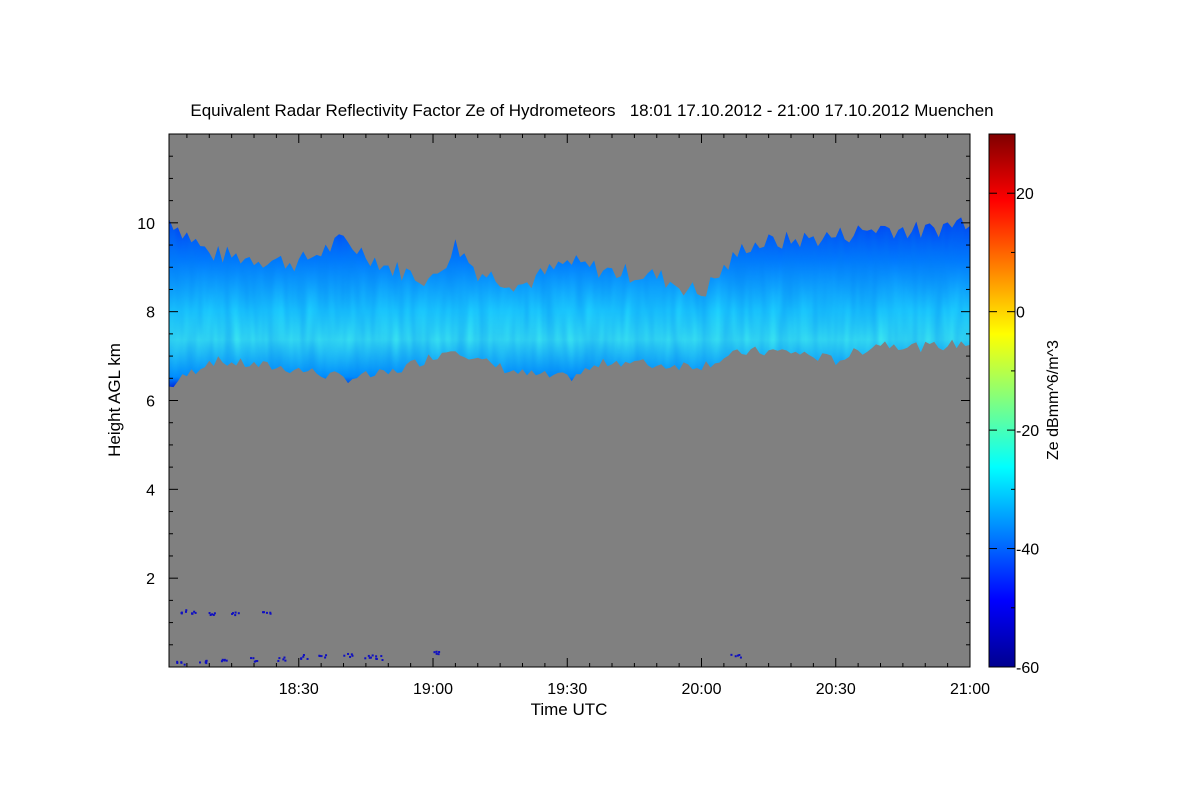  Describe the element at coordinates (146, 224) in the screenshot. I see `y-tick-label: 10` at that location.